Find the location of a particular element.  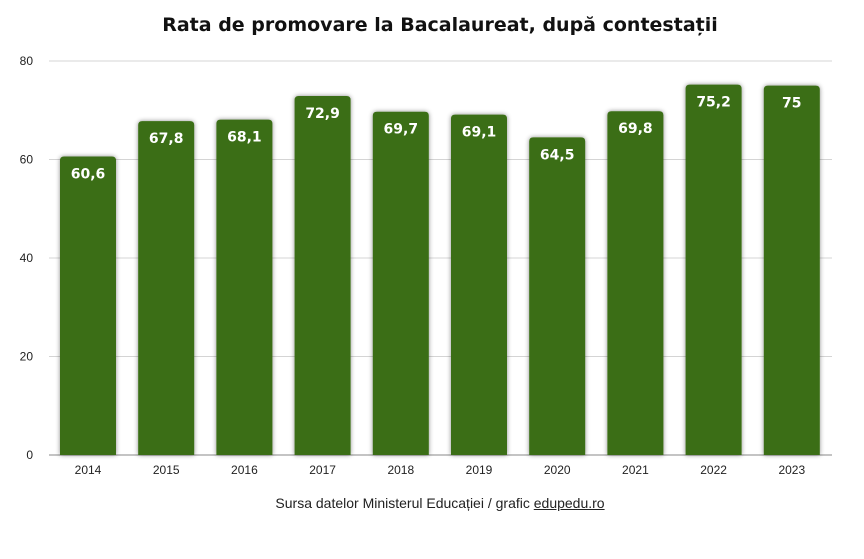

y-tick-label: 80 is located at coordinates (27, 61).